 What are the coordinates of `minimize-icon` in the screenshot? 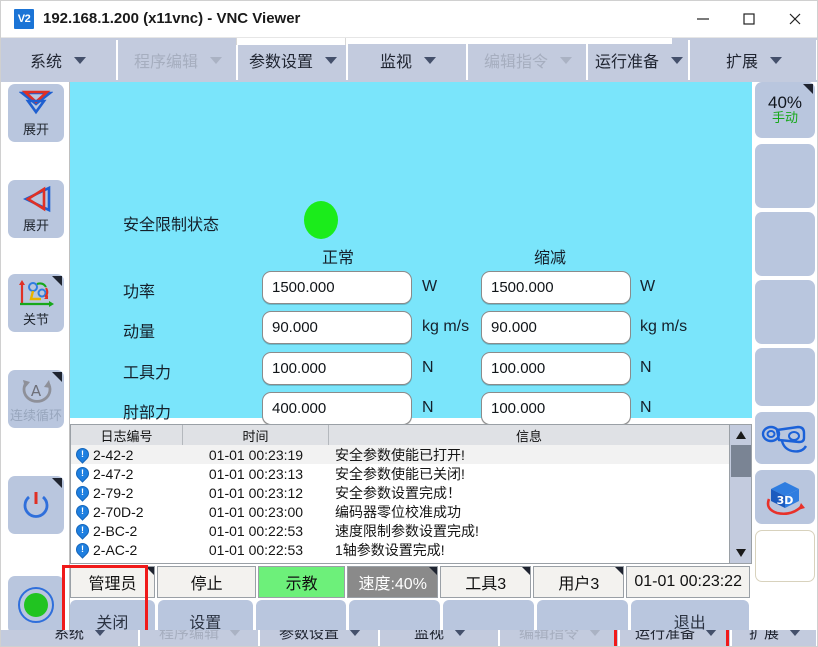 It's located at (703, 19).